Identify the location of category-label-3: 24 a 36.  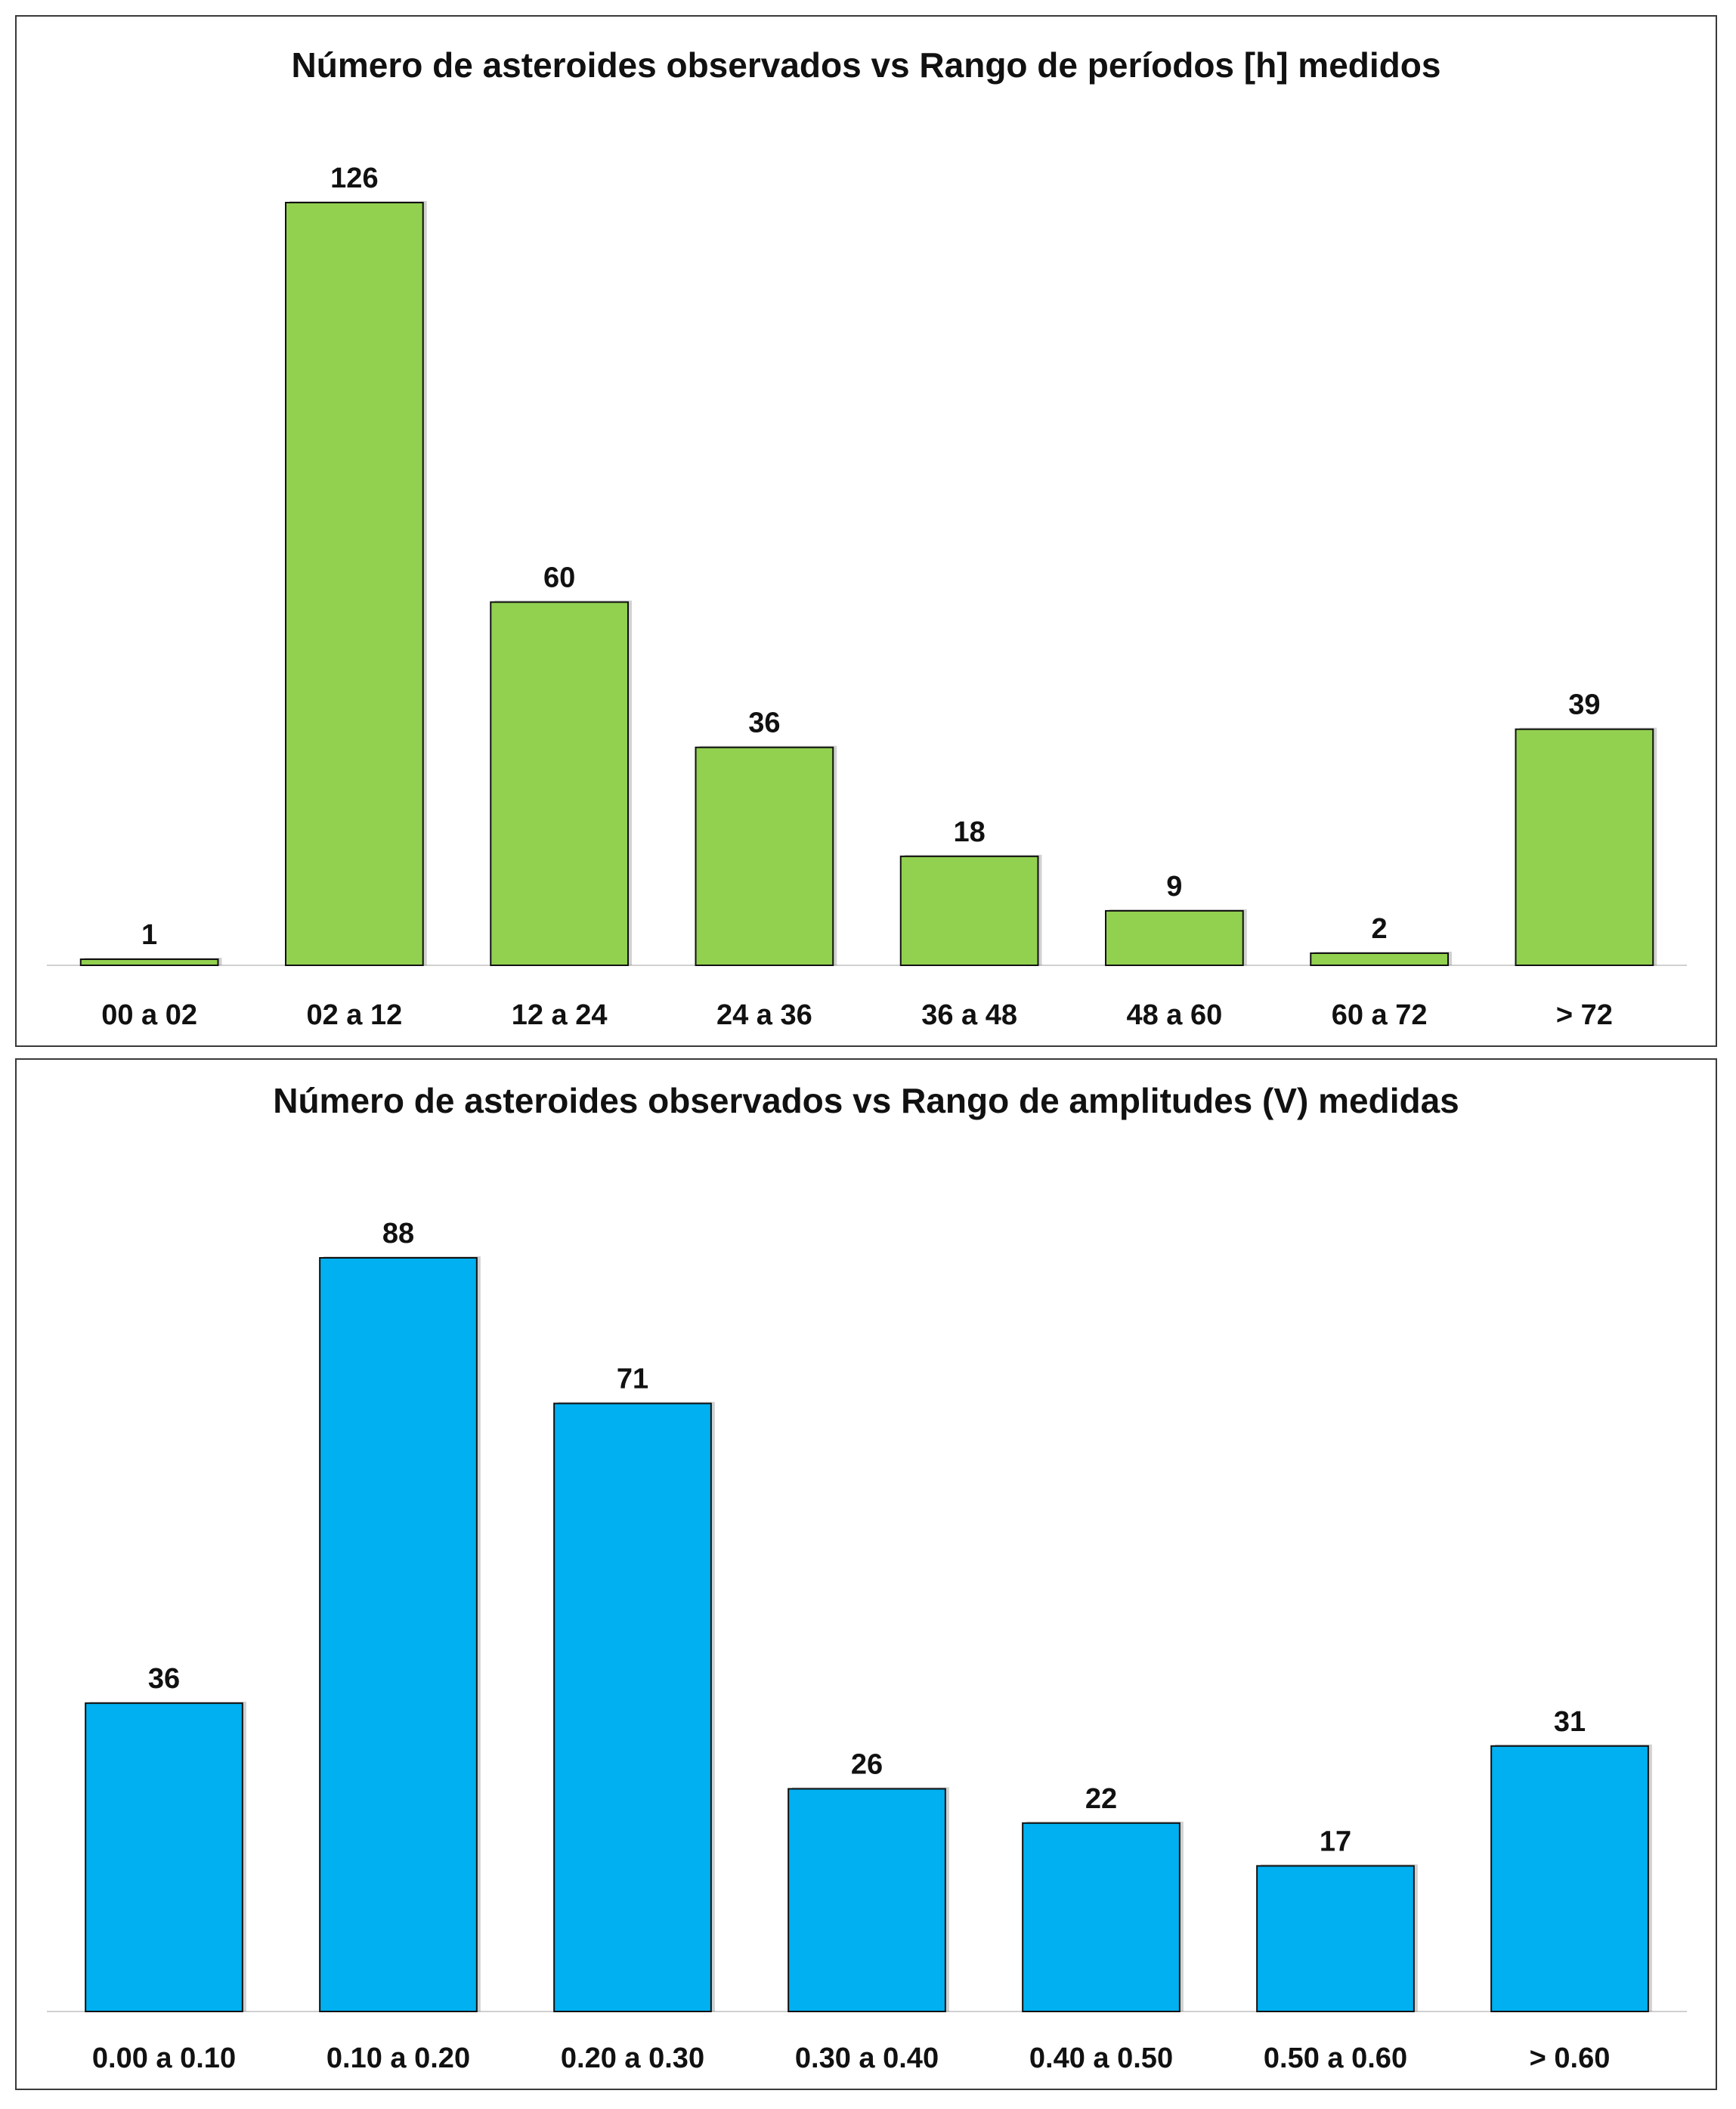
(764, 1015).